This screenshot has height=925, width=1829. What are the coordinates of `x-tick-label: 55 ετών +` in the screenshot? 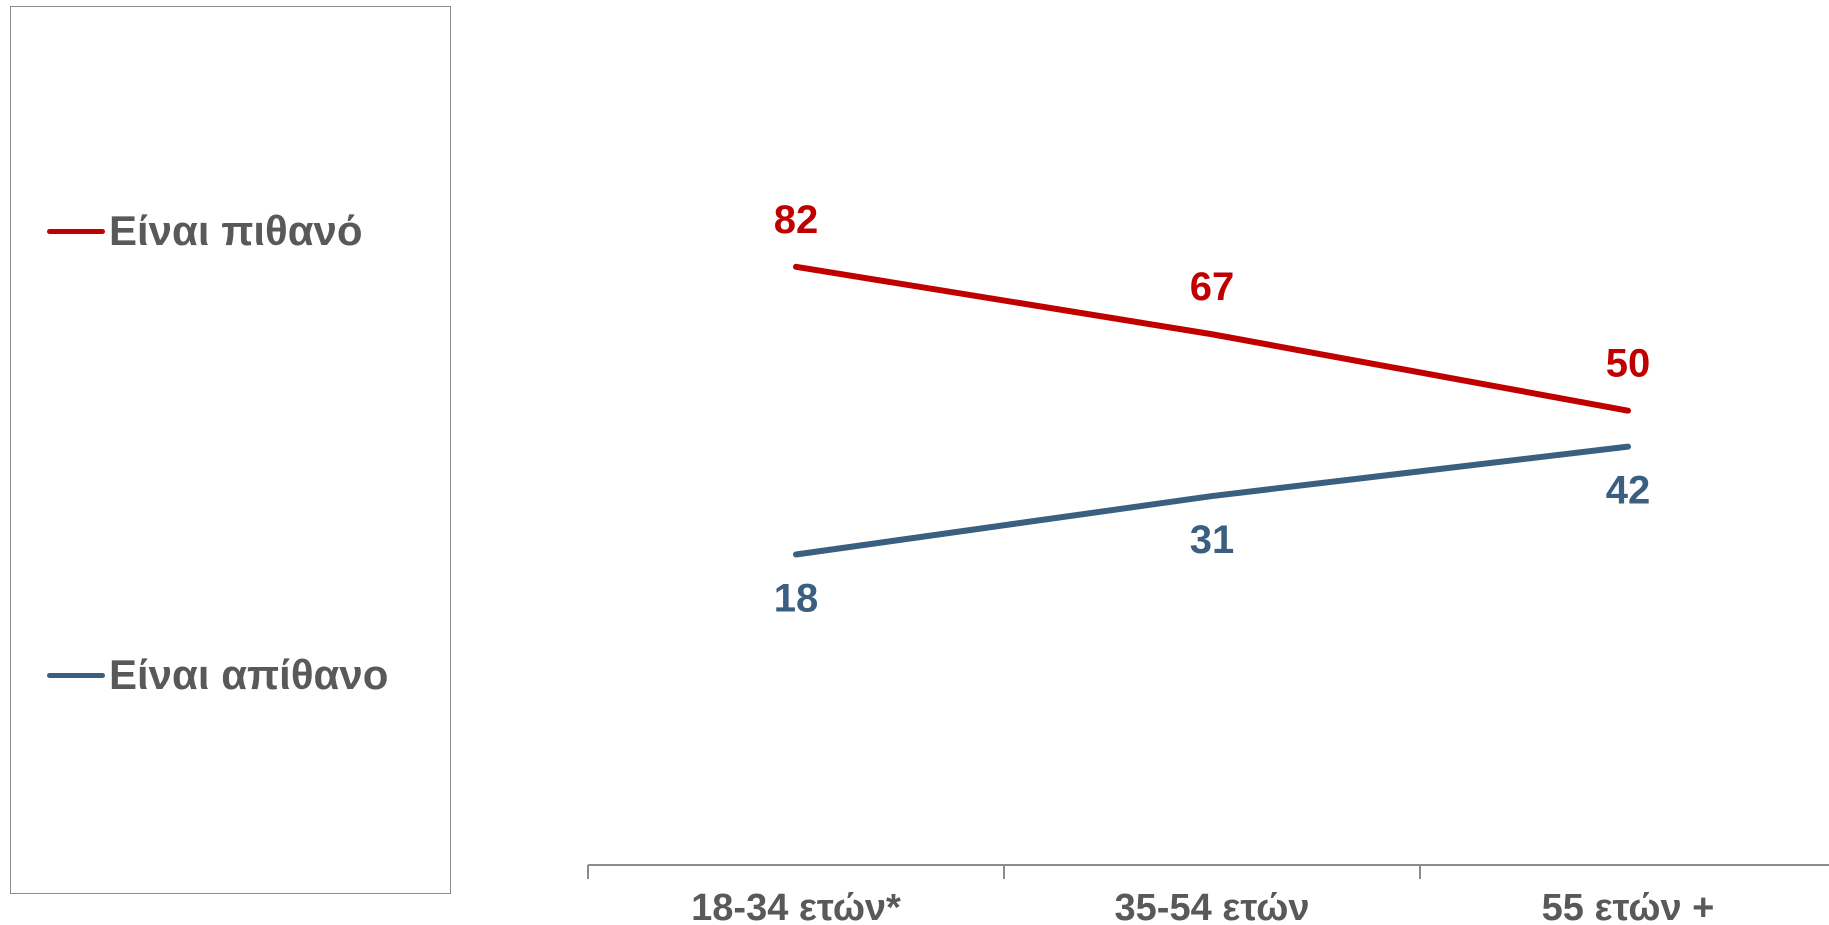 It's located at (1628, 906).